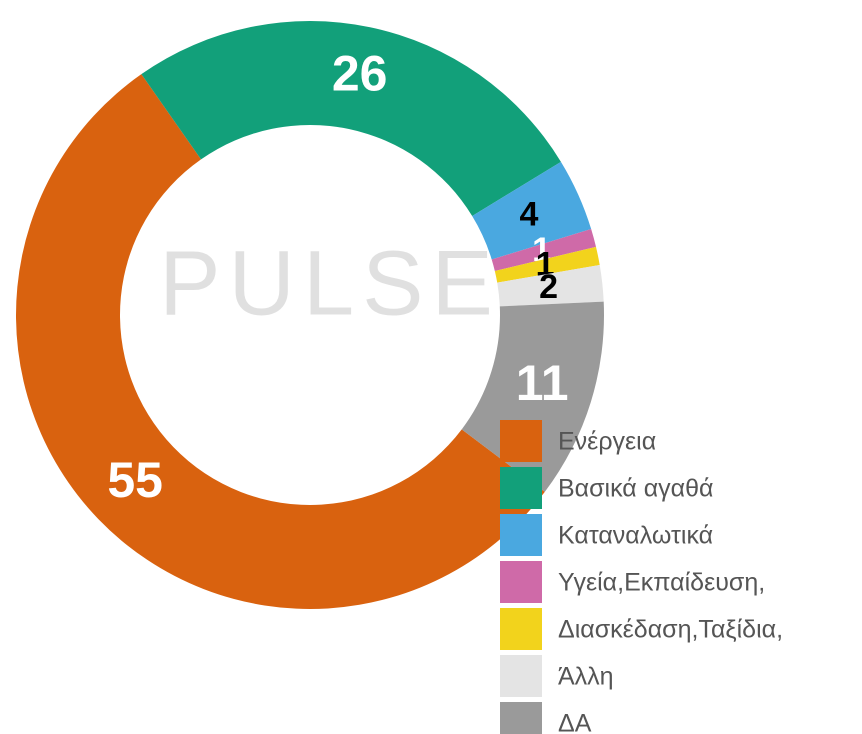  Describe the element at coordinates (330, 283) in the screenshot. I see `watermark: PULSE` at that location.